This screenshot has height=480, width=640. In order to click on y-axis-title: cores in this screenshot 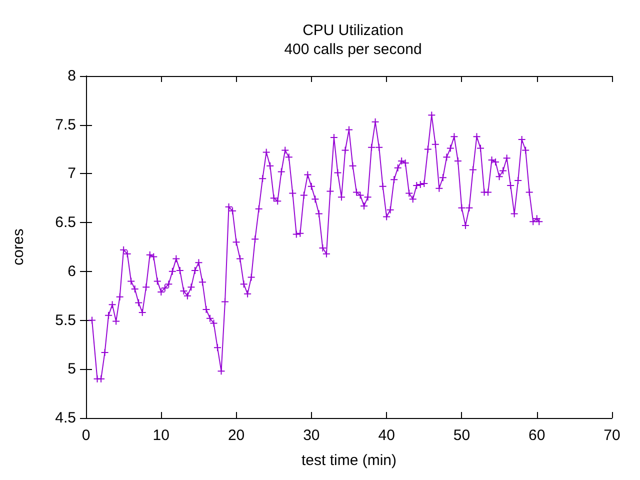, I will do `click(18, 247)`.